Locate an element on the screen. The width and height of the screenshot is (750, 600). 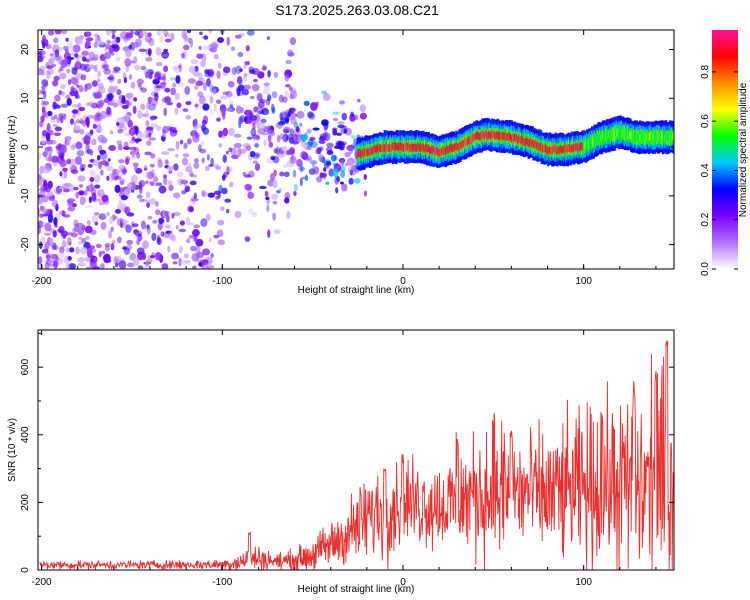
snr-x-tick-label: 0 is located at coordinates (403, 582).